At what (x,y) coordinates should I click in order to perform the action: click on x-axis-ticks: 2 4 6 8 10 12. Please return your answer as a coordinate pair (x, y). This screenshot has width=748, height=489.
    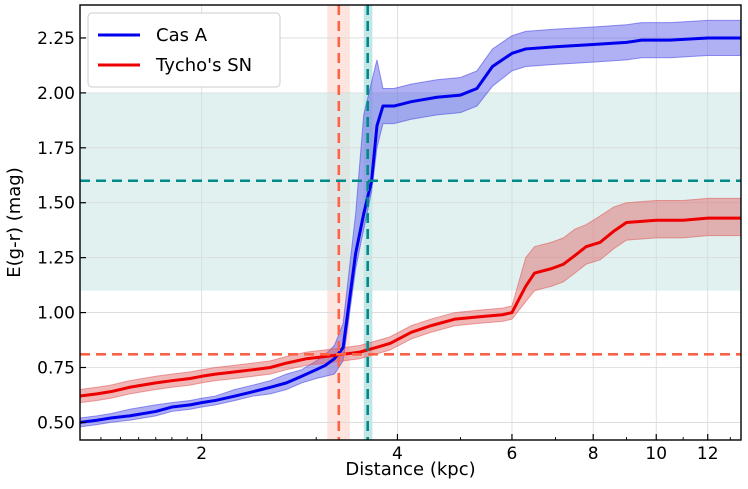
    Looking at the image, I should click on (415, 449).